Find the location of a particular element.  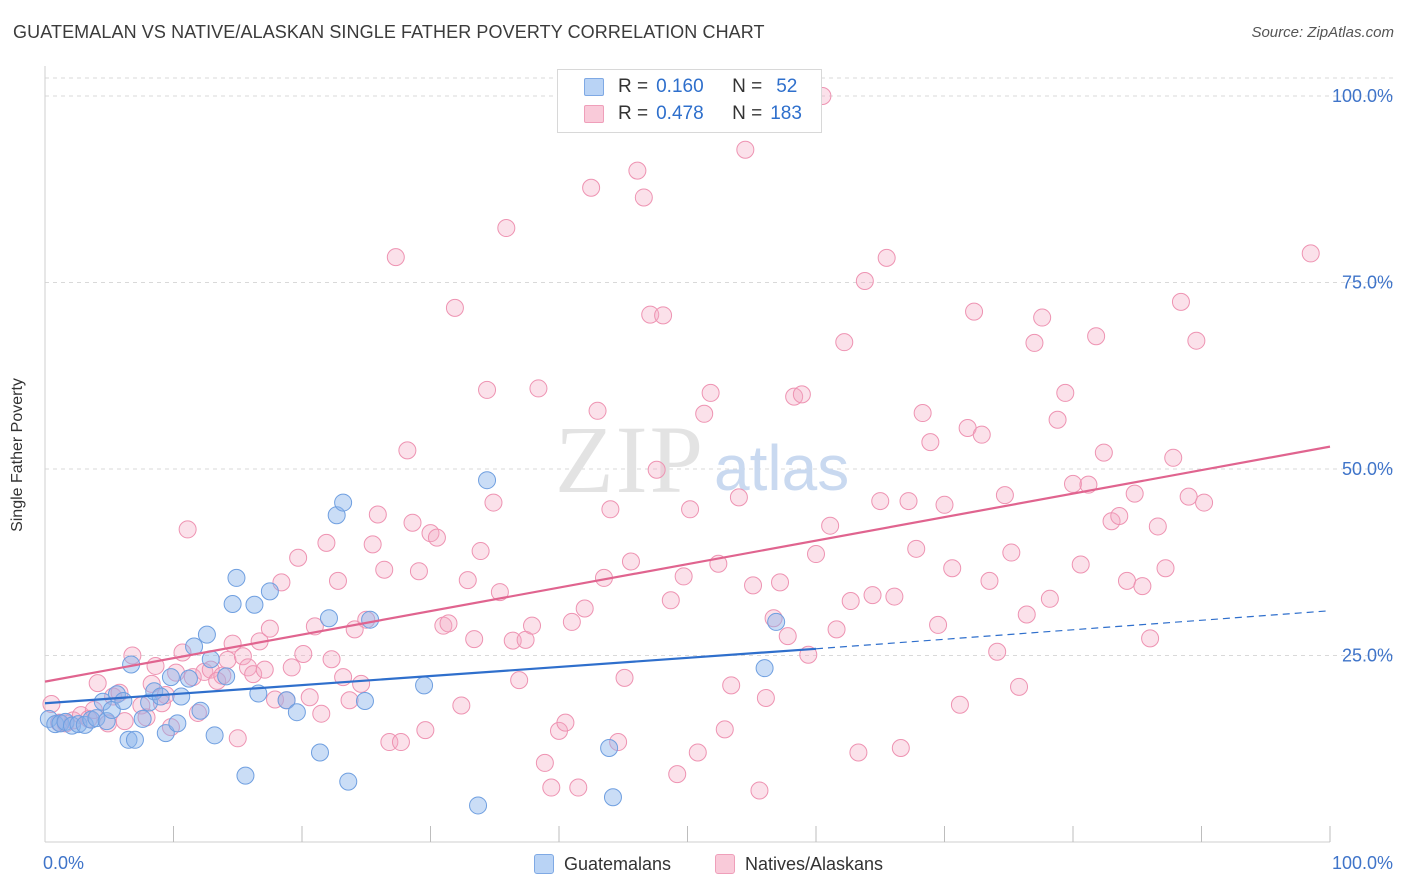

y-tick-label: 75.0% is located at coordinates (1367, 283).